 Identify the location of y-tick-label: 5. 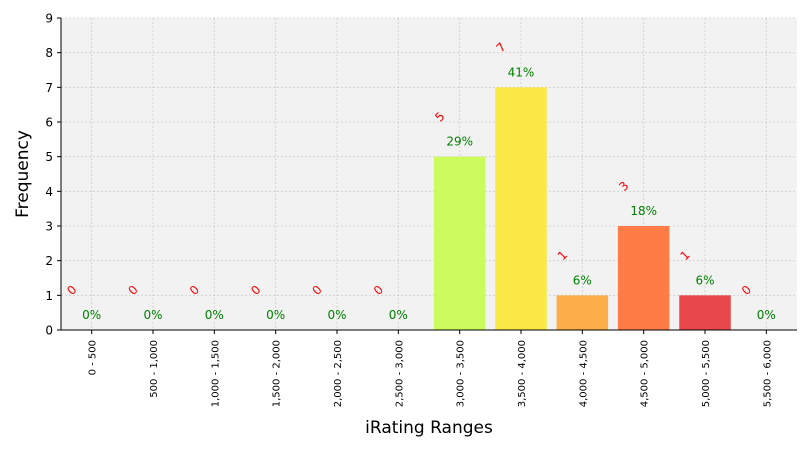
(49, 157).